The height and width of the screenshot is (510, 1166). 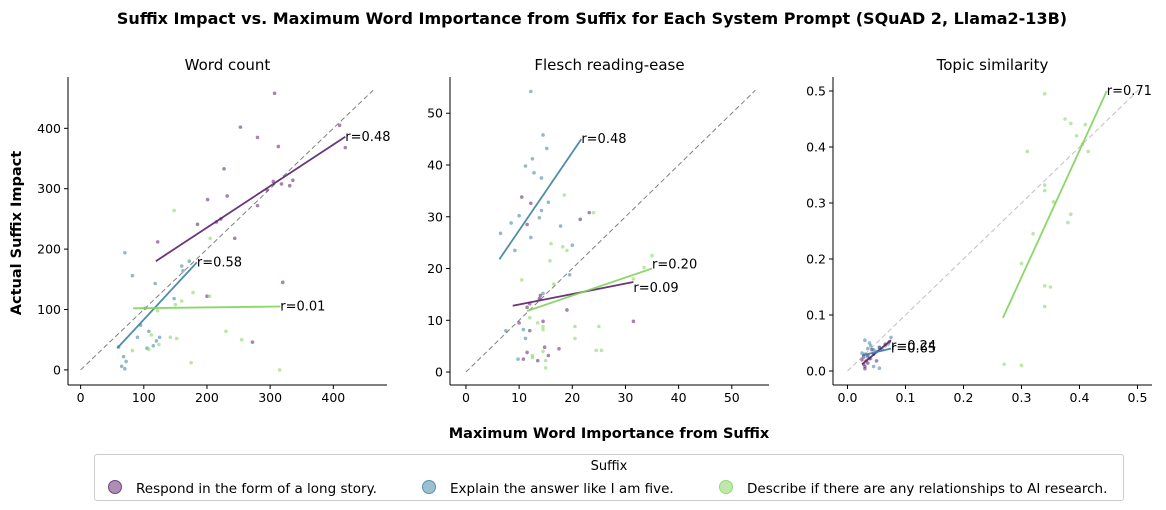 What do you see at coordinates (655, 288) in the screenshot?
I see `correlation-label: r=0.09` at bounding box center [655, 288].